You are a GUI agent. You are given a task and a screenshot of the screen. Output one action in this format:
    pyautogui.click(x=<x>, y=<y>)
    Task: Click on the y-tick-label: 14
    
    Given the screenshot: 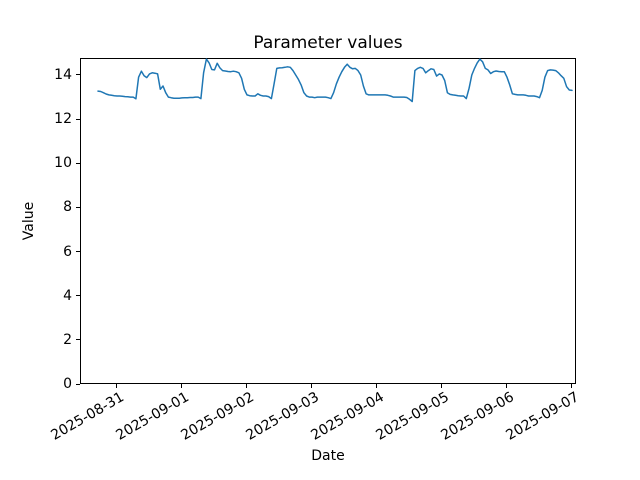 What is the action you would take?
    pyautogui.click(x=63, y=74)
    